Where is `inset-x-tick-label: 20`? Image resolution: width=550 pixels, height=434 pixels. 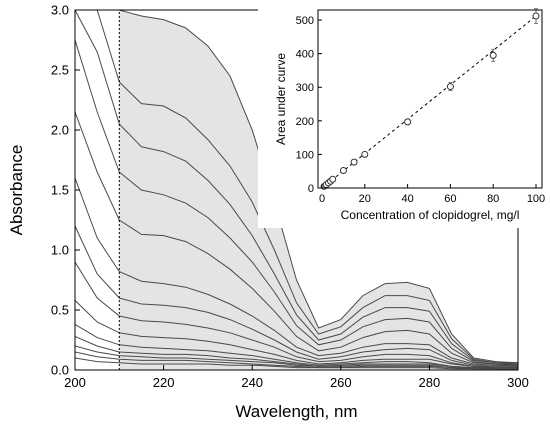
inset-x-tick-label: 20 is located at coordinates (365, 199).